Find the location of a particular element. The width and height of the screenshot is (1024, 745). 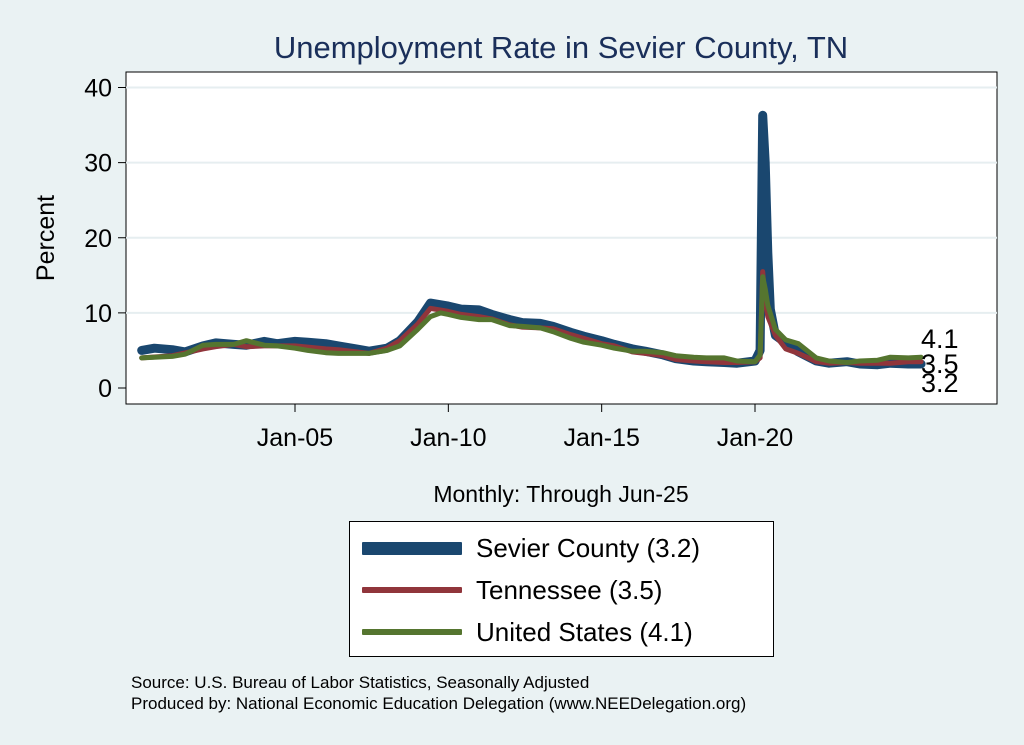

x-axis: Jan-05 Jan-10 Jan-15 Jan-20 is located at coordinates (525, 428).